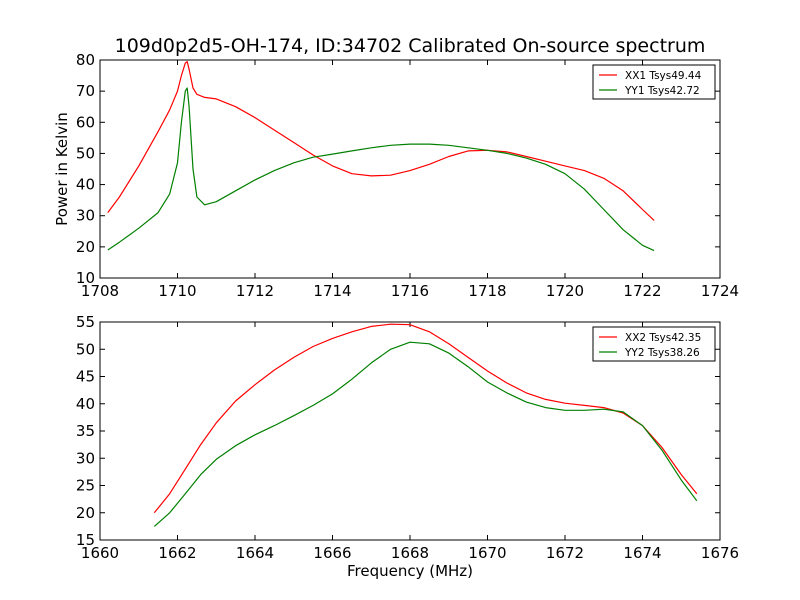 Image resolution: width=800 pixels, height=600 pixels. I want to click on x-tick-label: 1720, so click(565, 291).